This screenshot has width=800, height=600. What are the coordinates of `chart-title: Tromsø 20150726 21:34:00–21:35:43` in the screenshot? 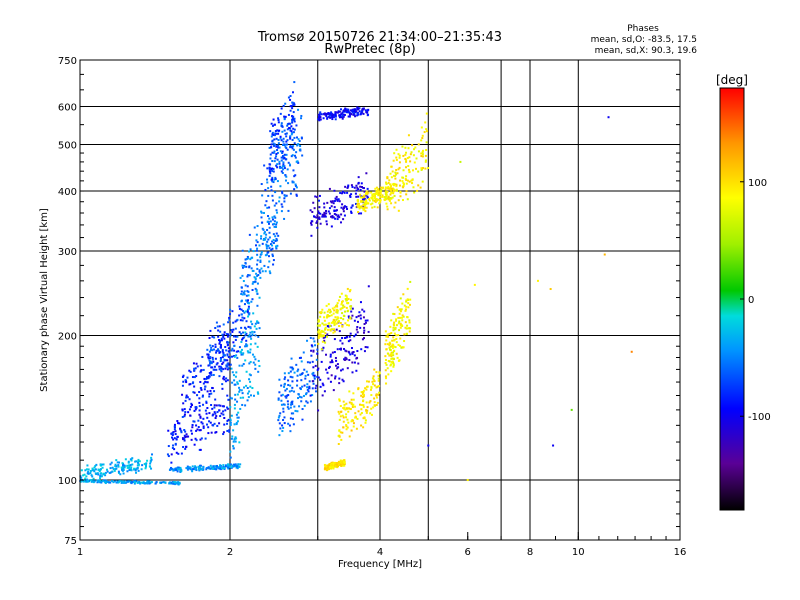 It's located at (379, 37).